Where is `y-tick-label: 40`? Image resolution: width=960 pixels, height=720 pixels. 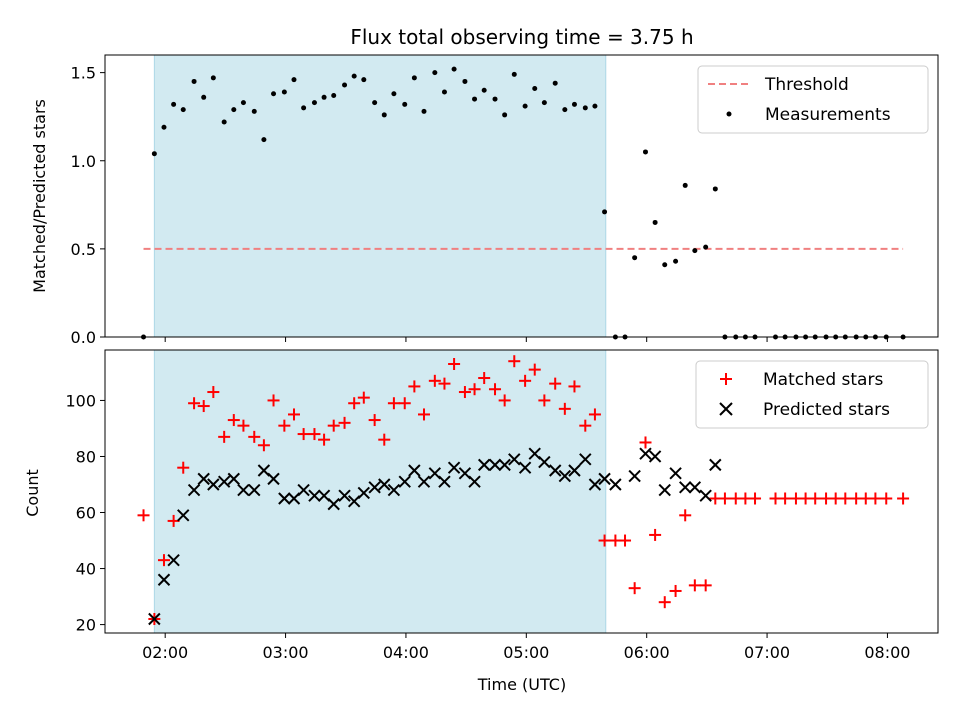 y-tick-label: 40 is located at coordinates (86, 569).